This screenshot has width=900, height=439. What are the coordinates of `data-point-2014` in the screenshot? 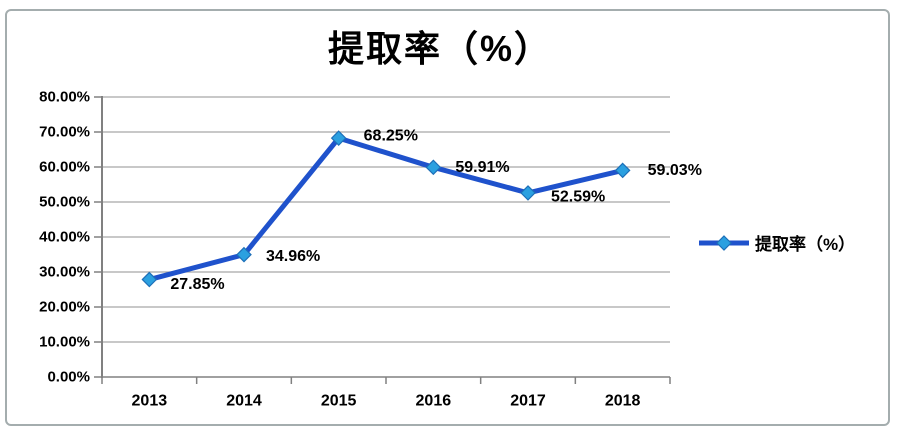 It's located at (244, 254).